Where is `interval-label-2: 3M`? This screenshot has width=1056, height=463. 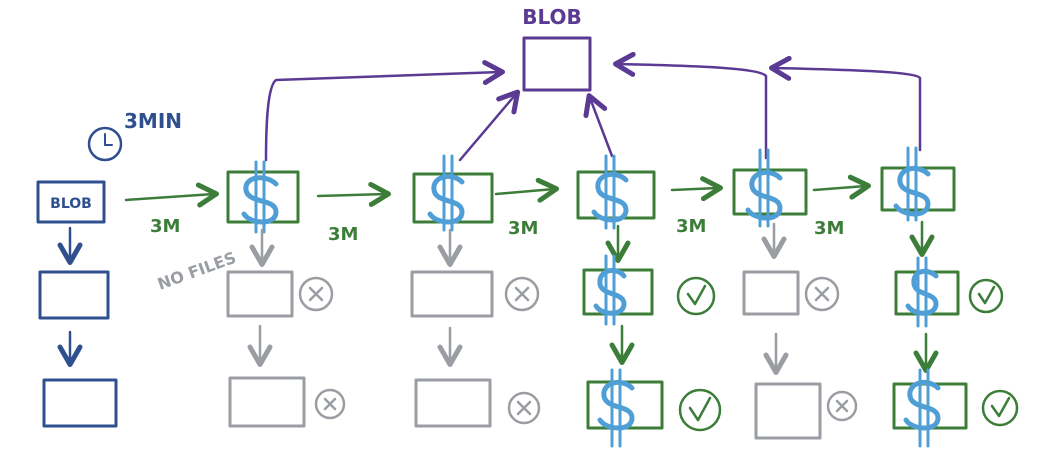
interval-label-2: 3M is located at coordinates (523, 228).